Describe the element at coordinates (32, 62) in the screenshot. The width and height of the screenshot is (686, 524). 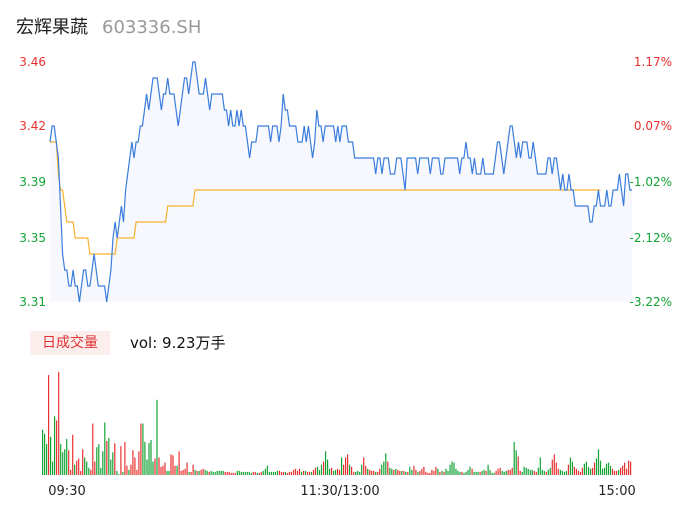
I see `y-left-tick-label: 3.46` at that location.